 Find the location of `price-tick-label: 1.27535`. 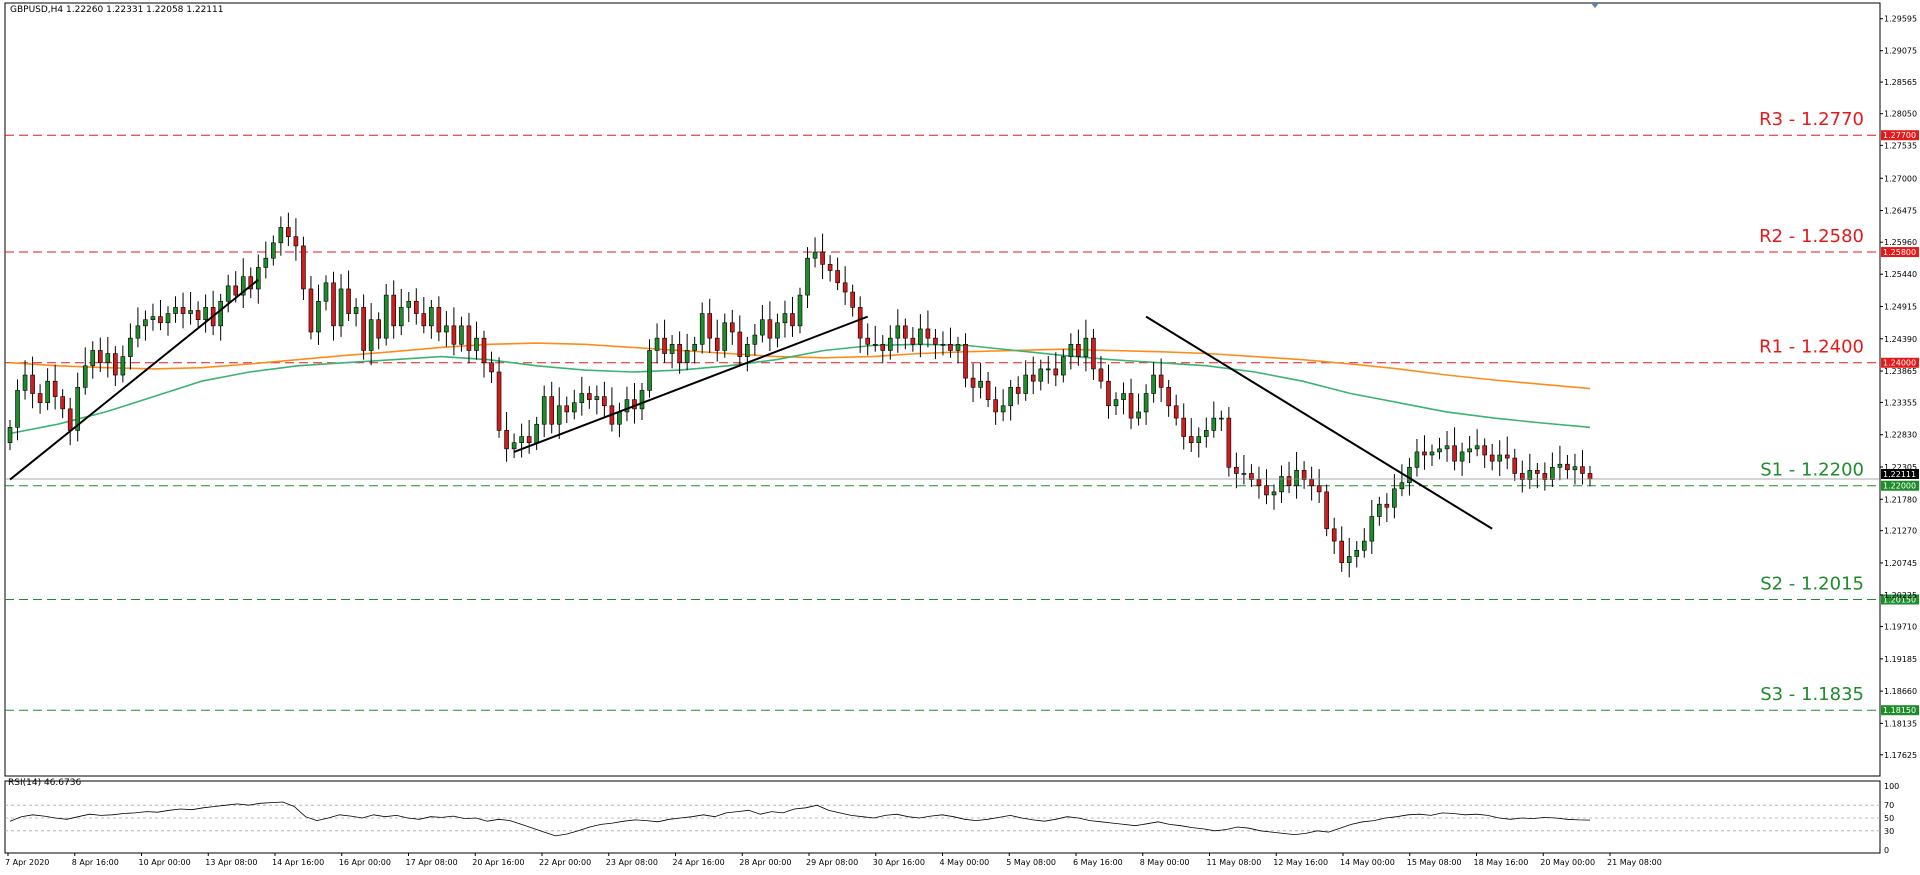

price-tick-label: 1.27535 is located at coordinates (1900, 145).